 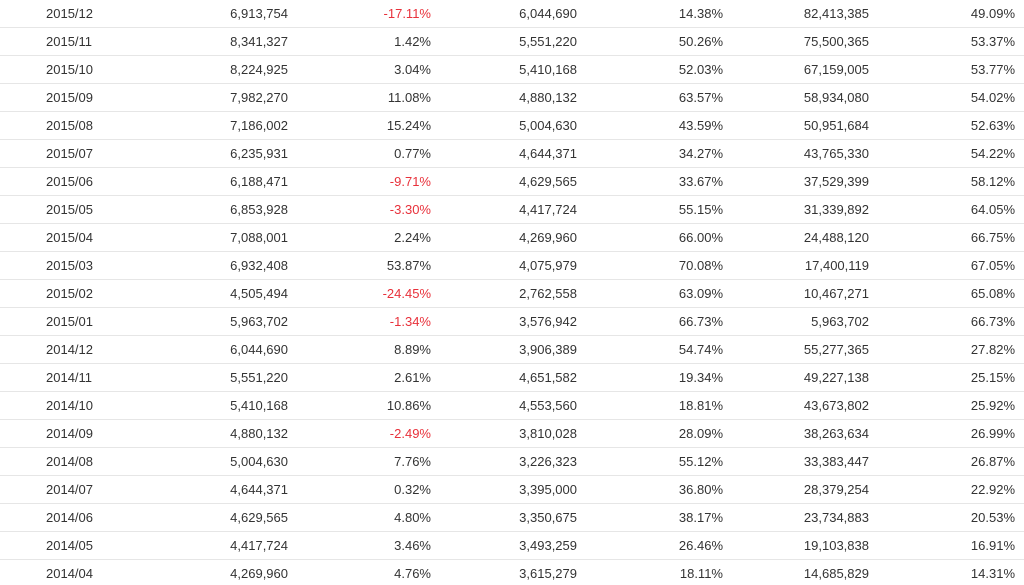 I want to click on cell-cumulative-yoy: 54.02%, so click(x=947, y=97).